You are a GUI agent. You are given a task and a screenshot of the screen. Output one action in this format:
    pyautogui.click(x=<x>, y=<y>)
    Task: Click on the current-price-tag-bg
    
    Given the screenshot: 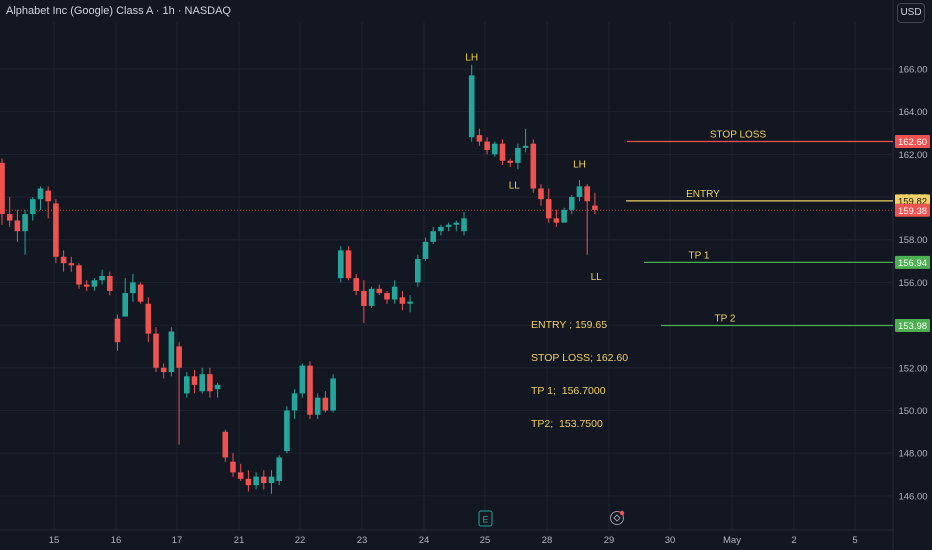 What is the action you would take?
    pyautogui.click(x=912, y=210)
    